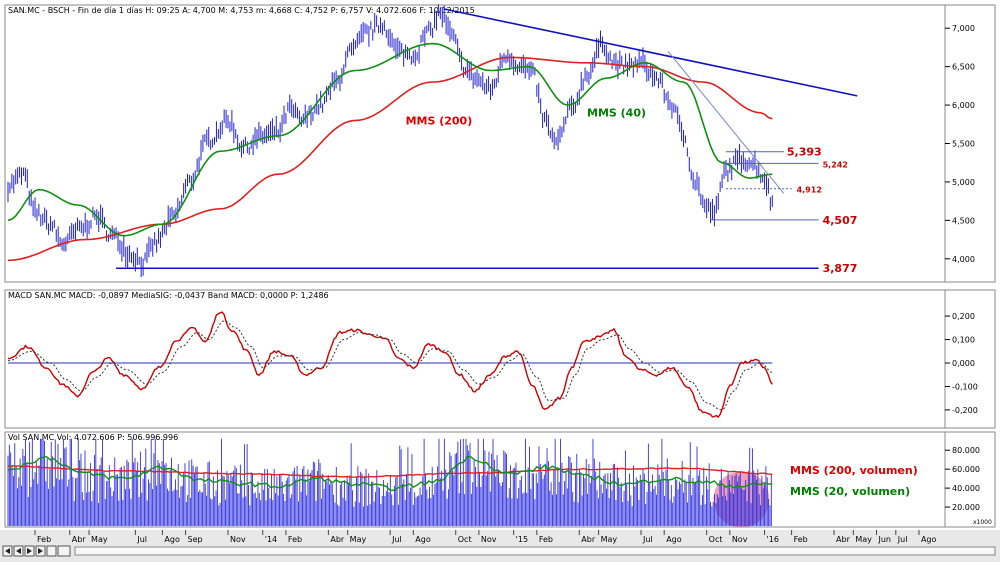 This screenshot has height=562, width=1000. I want to click on price-tick-tick-6-000: 6,000, so click(963, 105).